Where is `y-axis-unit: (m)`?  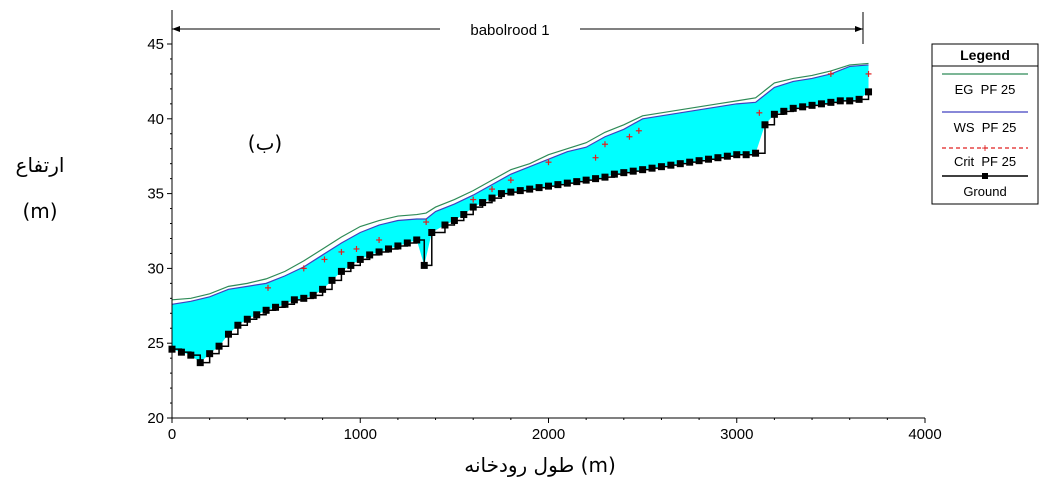
y-axis-unit: (m) is located at coordinates (39, 211).